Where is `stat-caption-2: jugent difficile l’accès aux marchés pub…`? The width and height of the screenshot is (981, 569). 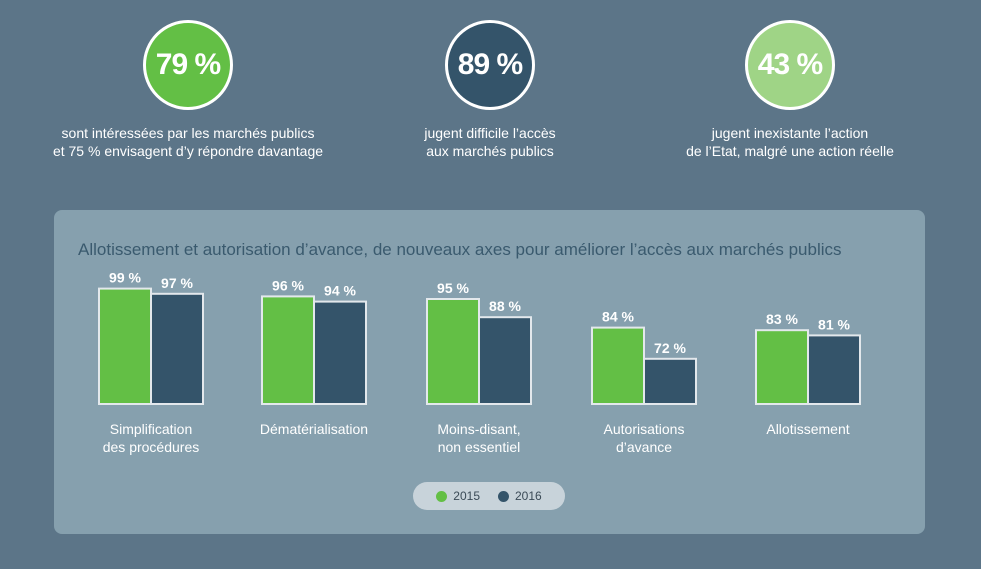 stat-caption-2: jugent difficile l’accès aux marchés pub… is located at coordinates (490, 142).